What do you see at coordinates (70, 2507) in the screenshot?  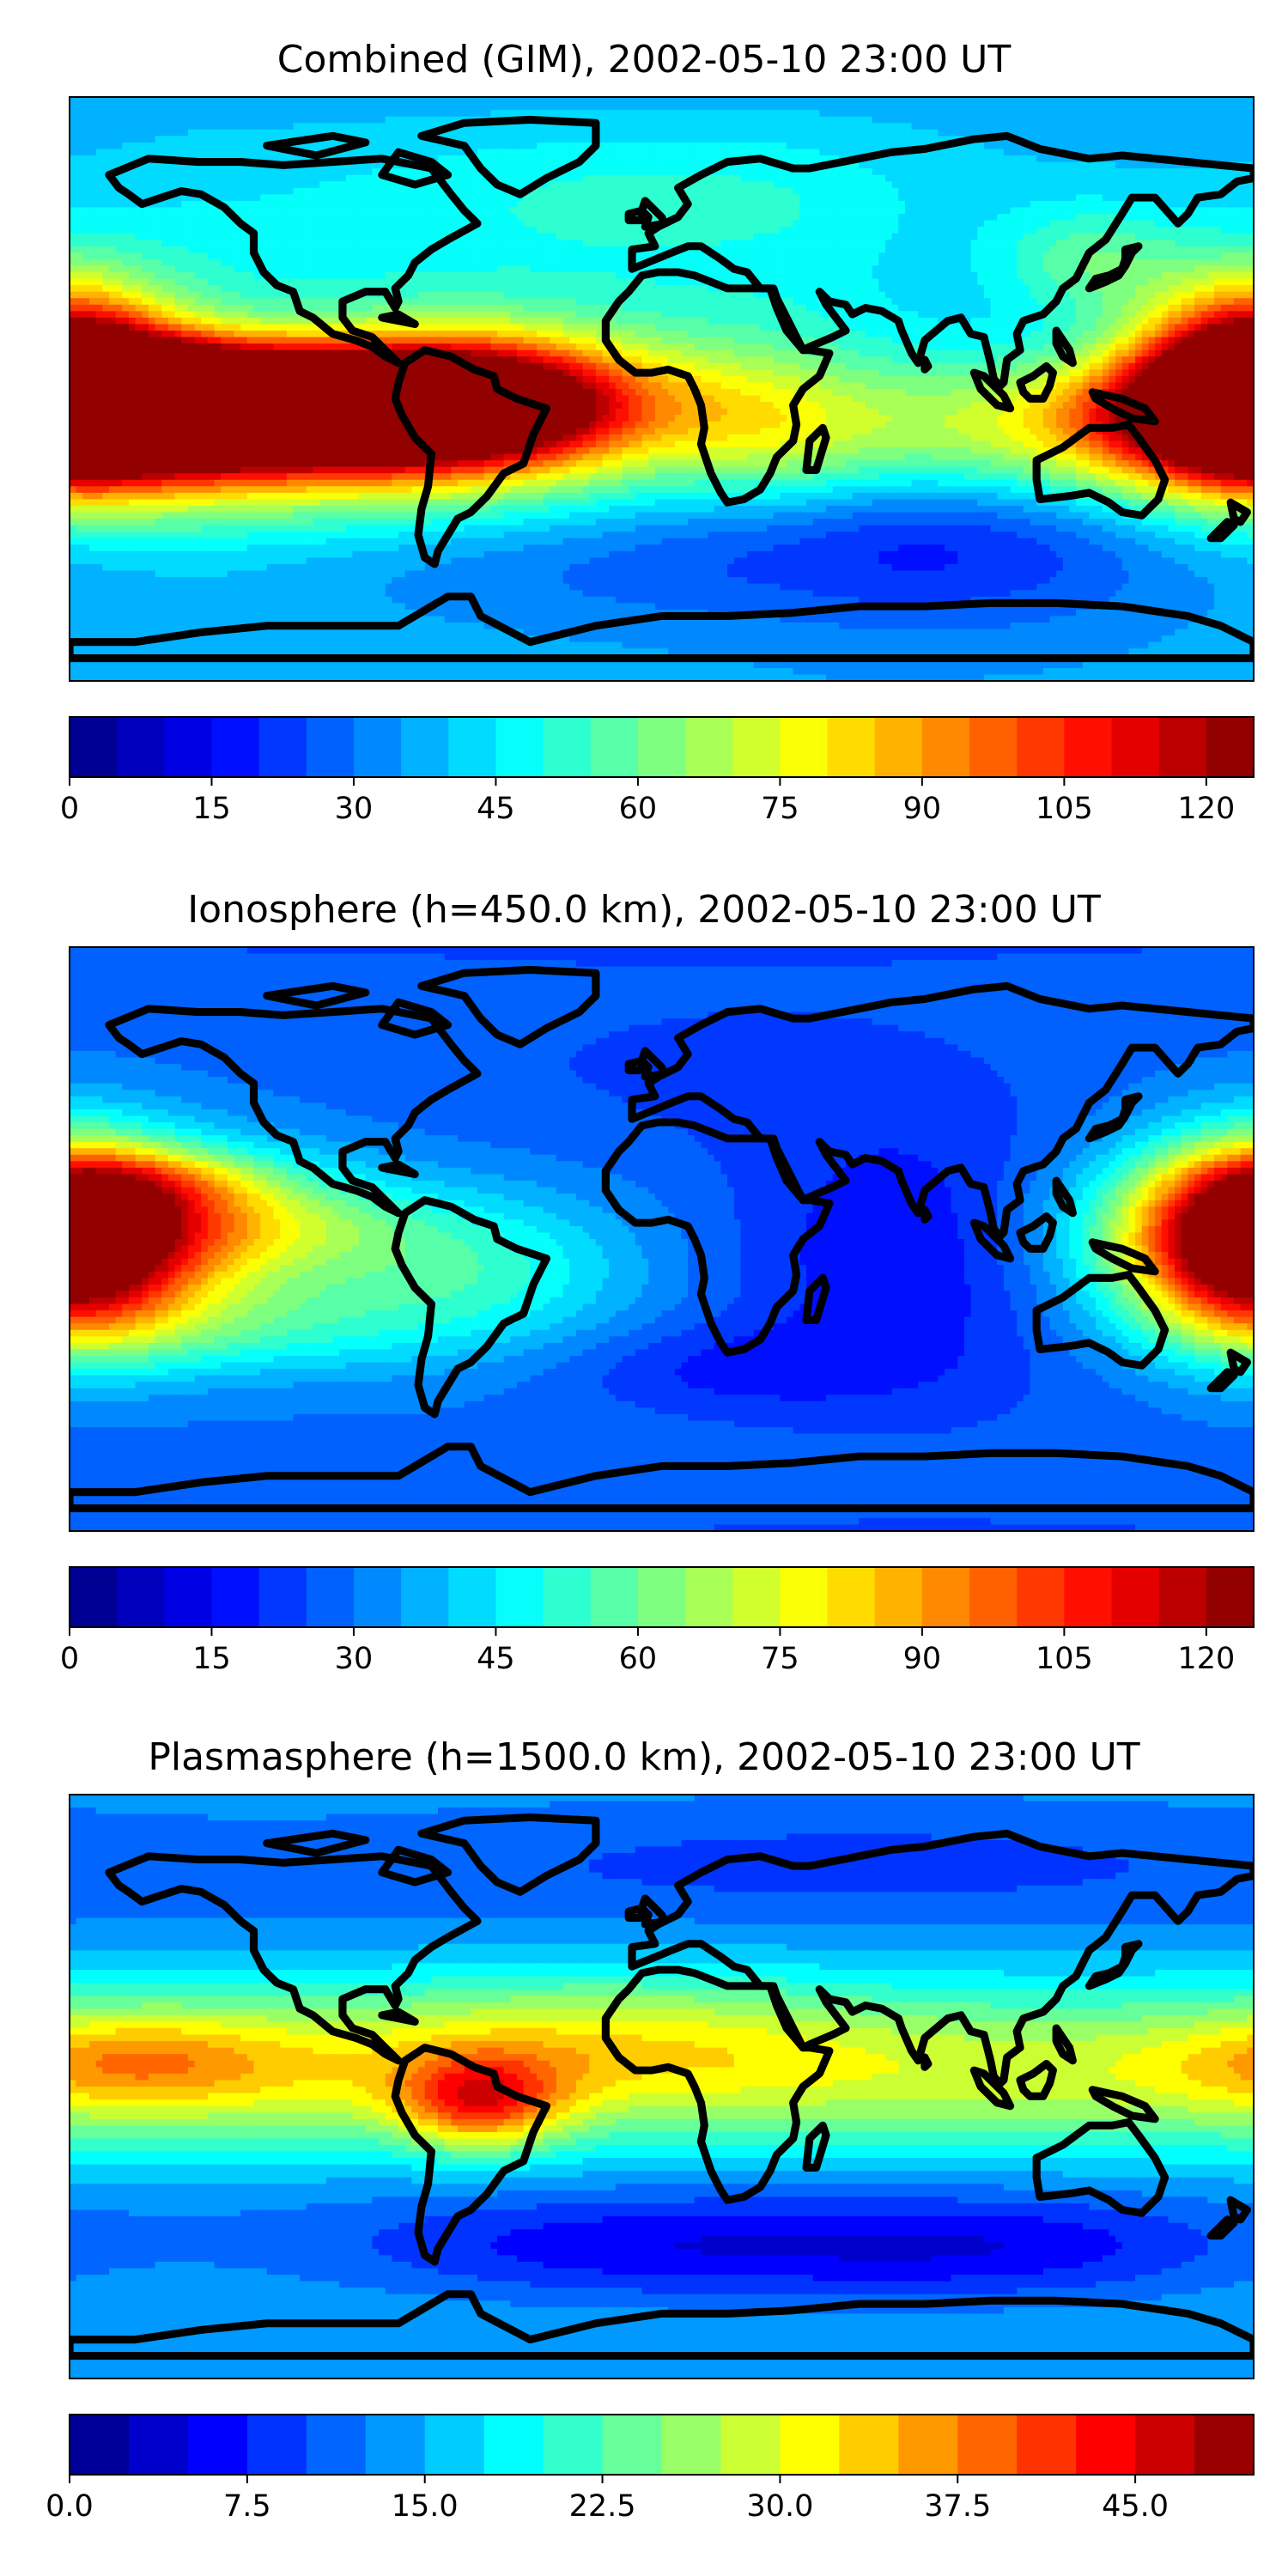 I see `colorbar-tick-label: 0.0` at bounding box center [70, 2507].